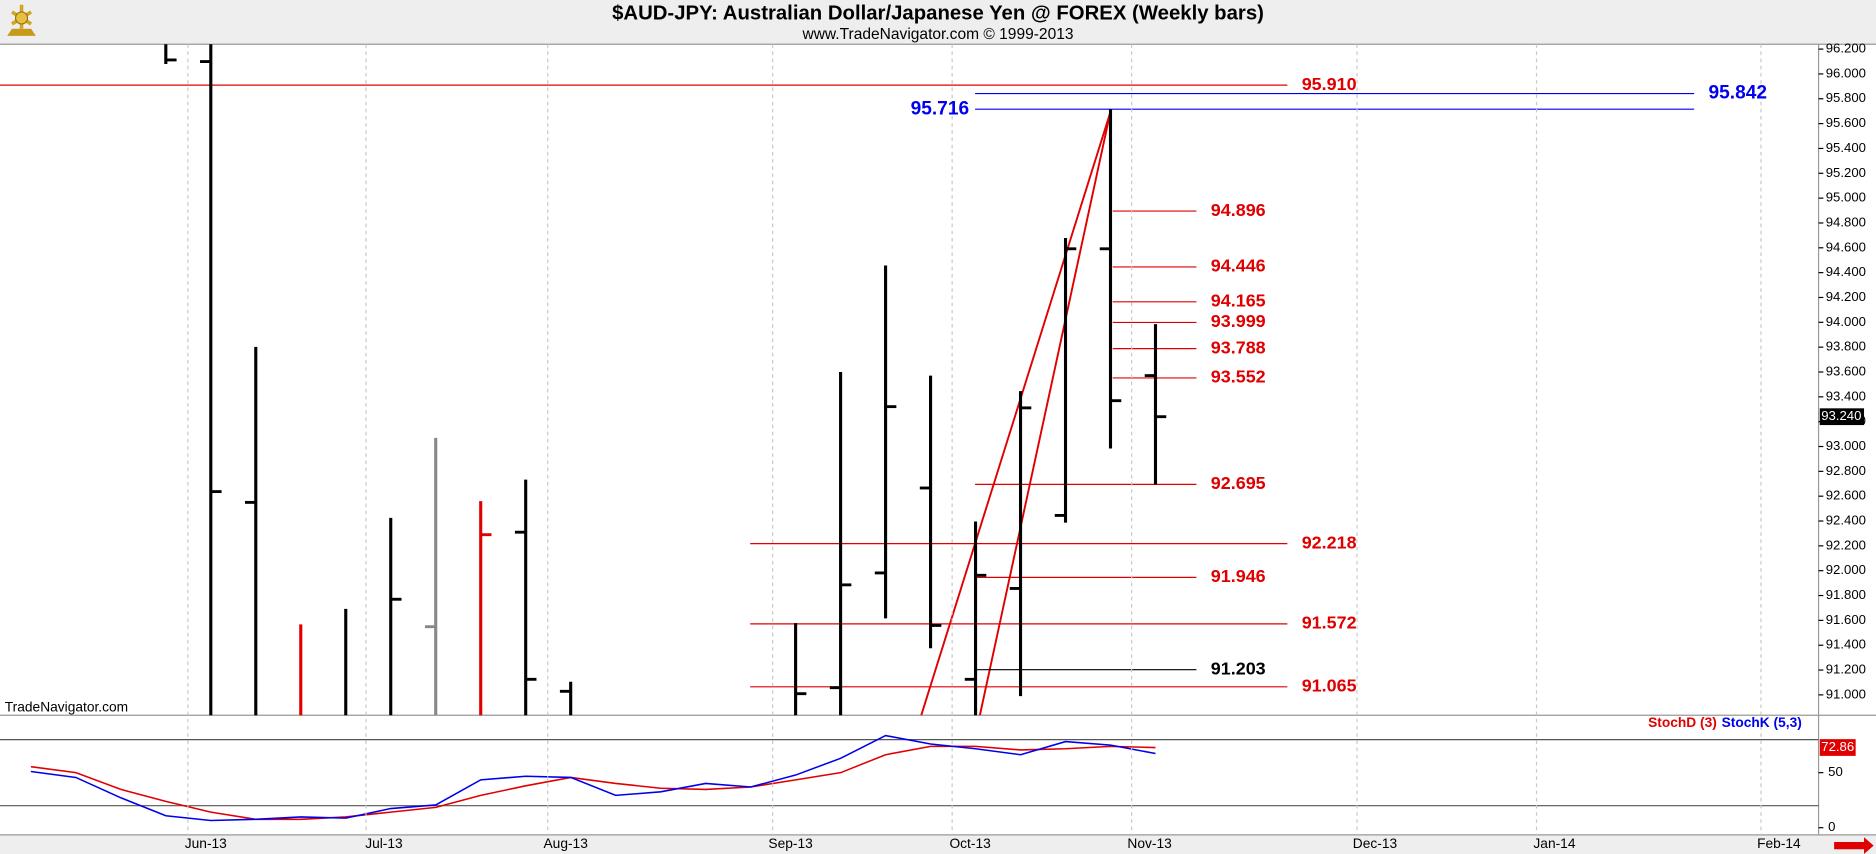  I want to click on y-tick-label: 91.000, so click(1846, 693).